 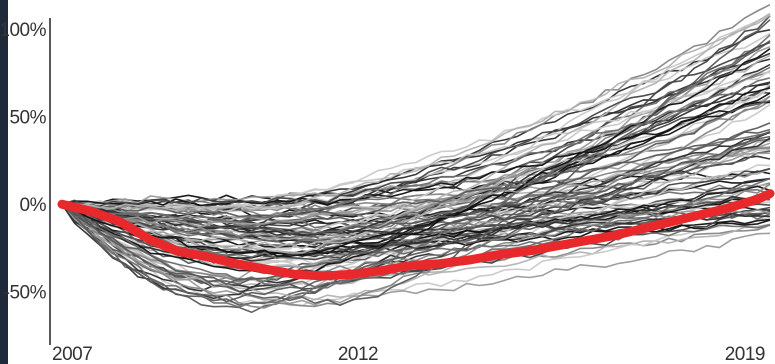 I want to click on y-axis-ticks: 100% 50% 0% -50%, so click(x=23, y=162).